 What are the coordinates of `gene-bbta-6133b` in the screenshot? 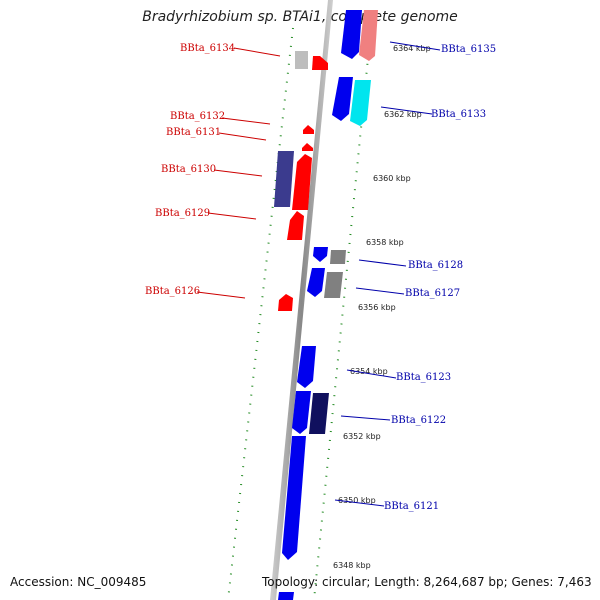 It's located at (360, 103).